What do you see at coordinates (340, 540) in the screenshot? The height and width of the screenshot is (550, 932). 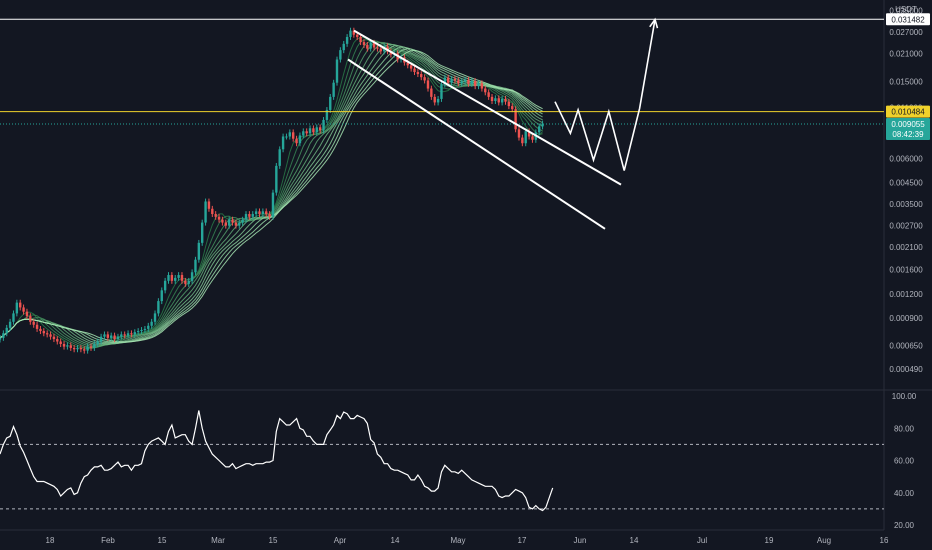 I see `time-tick-label: Apr` at bounding box center [340, 540].